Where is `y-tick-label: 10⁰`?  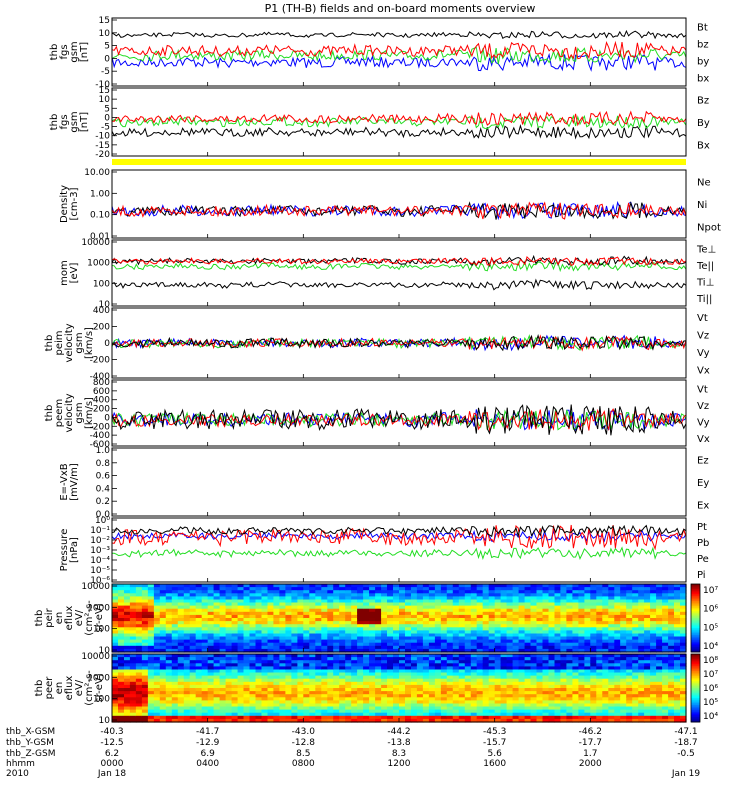 y-tick-label: 10⁰ is located at coordinates (102, 521).